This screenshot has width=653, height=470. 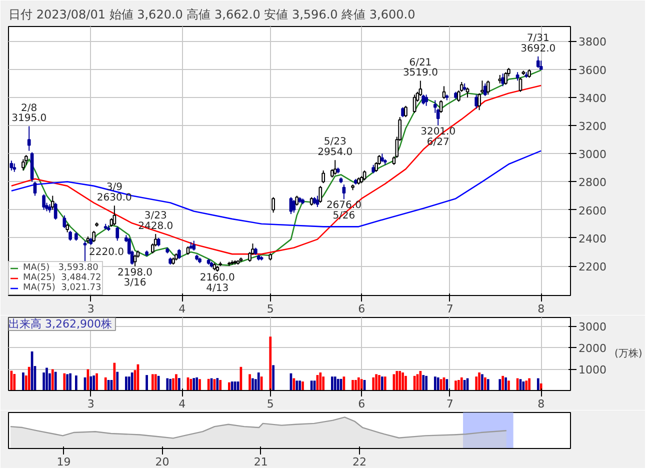 What do you see at coordinates (592, 98) in the screenshot?
I see `y-tick-label: 3400` at bounding box center [592, 98].